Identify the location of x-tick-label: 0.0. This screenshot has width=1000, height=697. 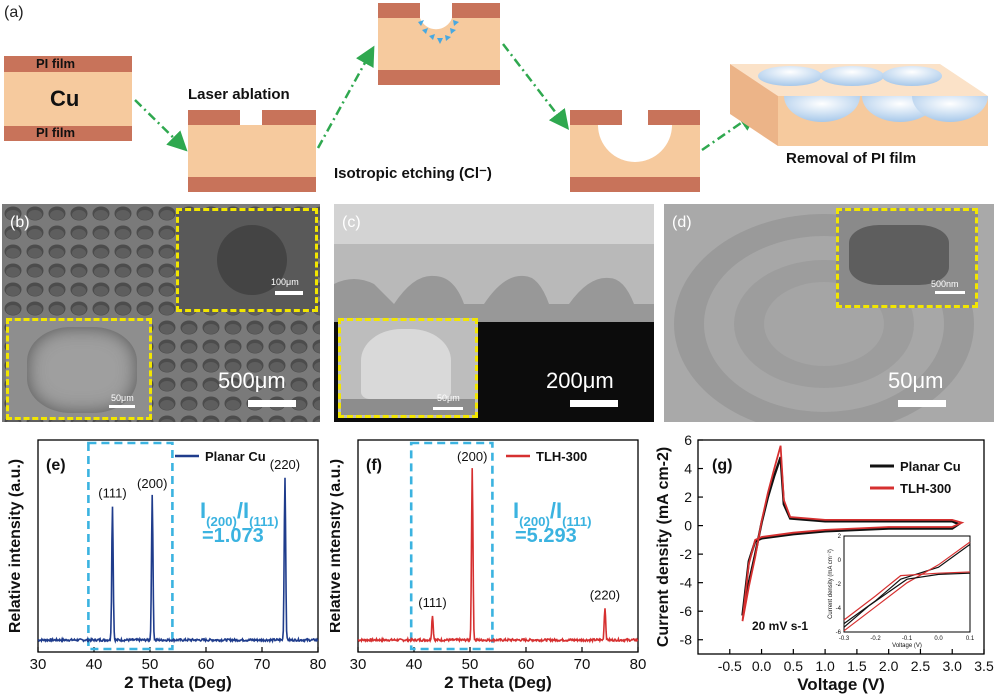
(762, 666).